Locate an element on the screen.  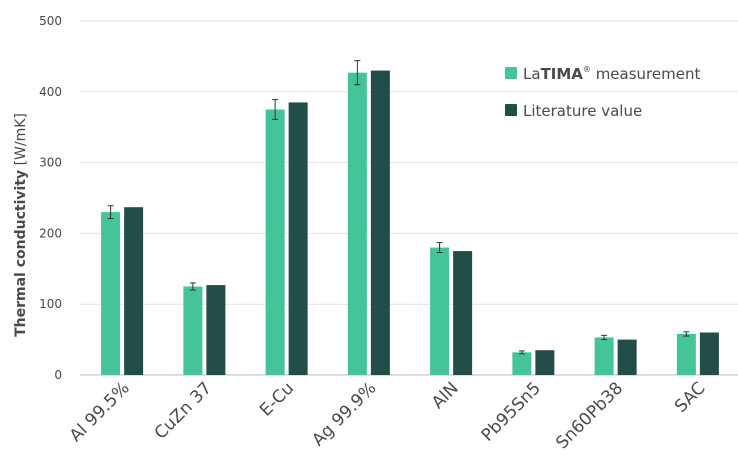
x-tick-6: Sn60Pb38 is located at coordinates (589, 415).